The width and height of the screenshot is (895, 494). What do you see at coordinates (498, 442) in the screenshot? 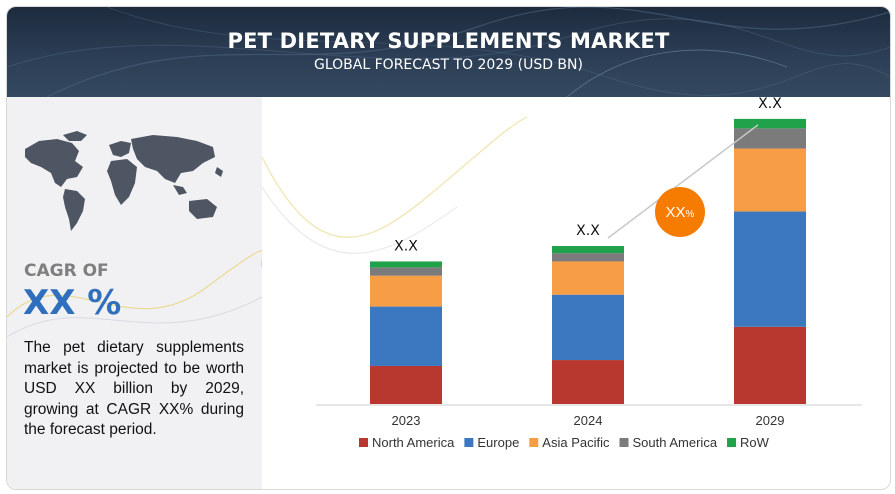
I see `legend-label-europe: Europe` at bounding box center [498, 442].